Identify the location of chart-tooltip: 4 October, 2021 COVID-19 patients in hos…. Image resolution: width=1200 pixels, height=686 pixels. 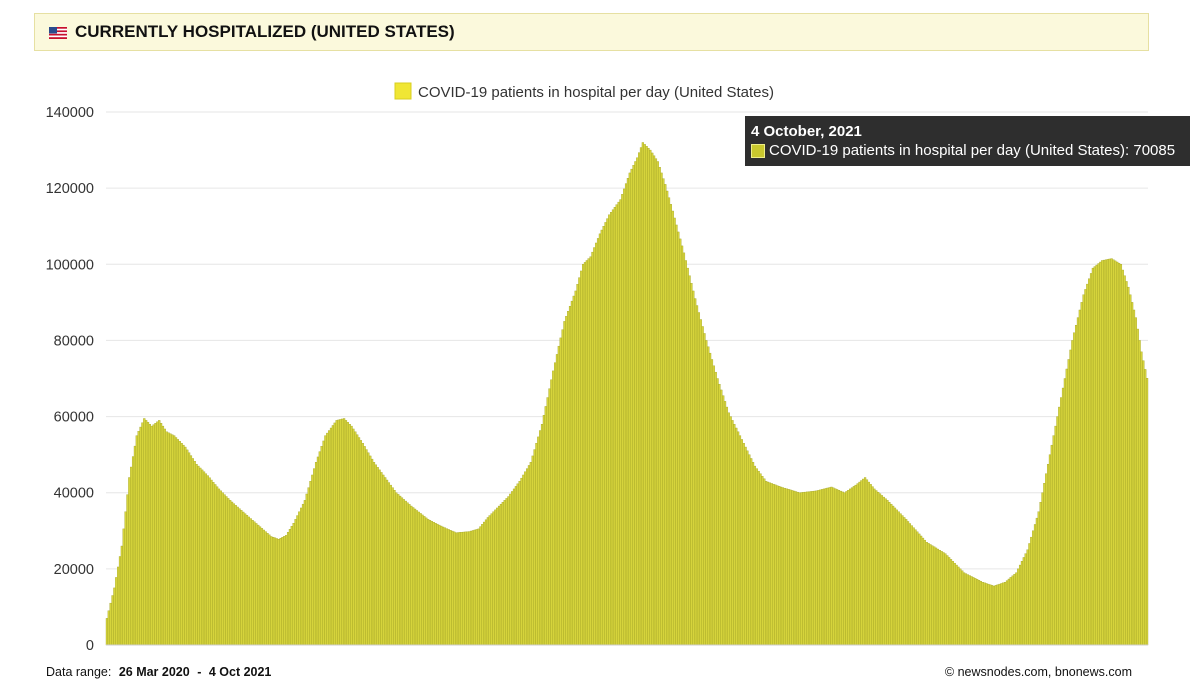
(967, 141).